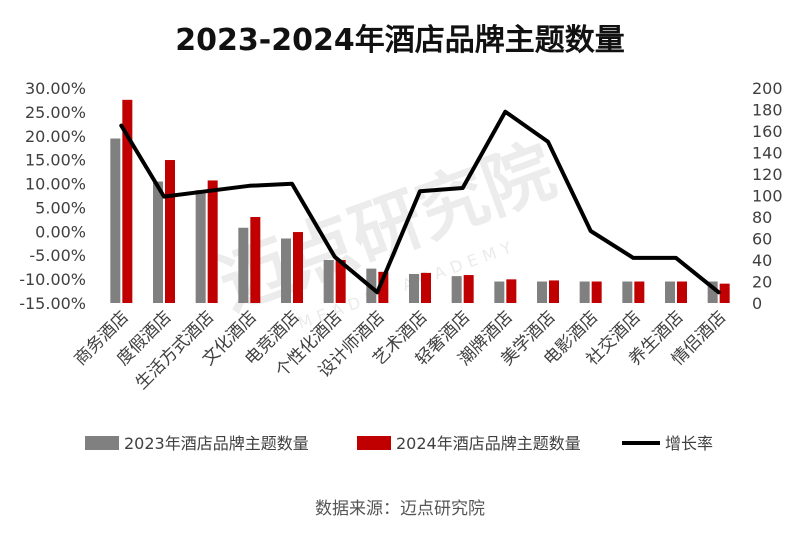 The image size is (800, 541). What do you see at coordinates (762, 239) in the screenshot?
I see `right-axis-tick-label: 60` at bounding box center [762, 239].